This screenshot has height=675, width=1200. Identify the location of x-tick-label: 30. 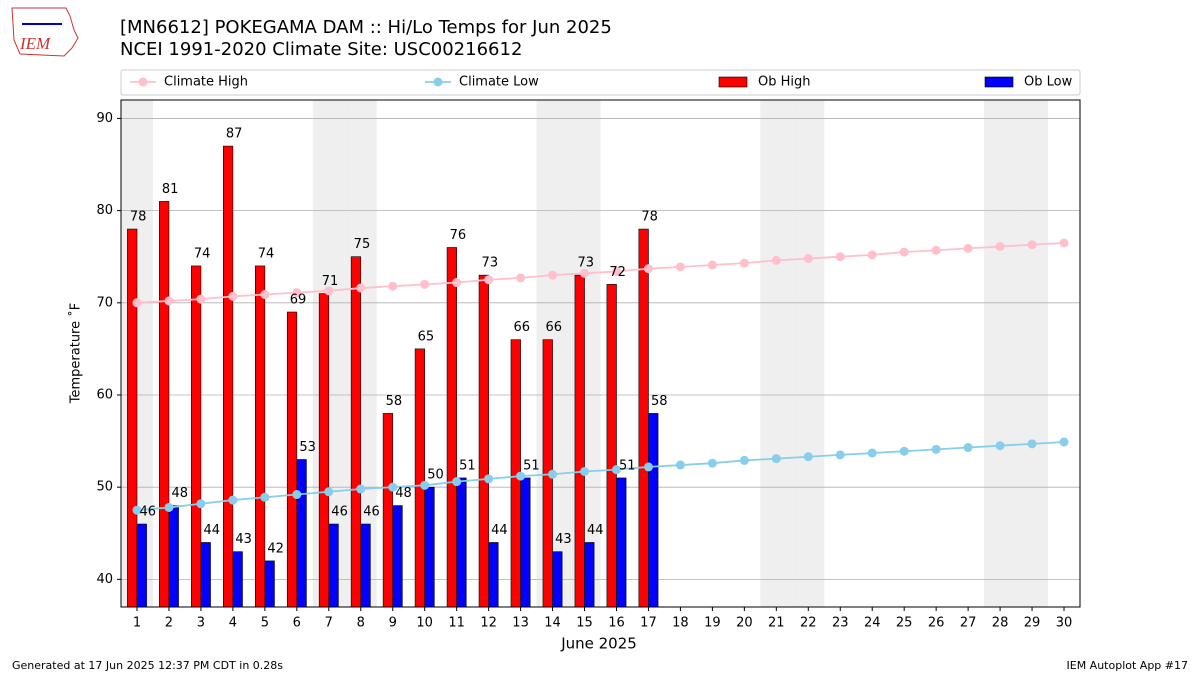
(1064, 623).